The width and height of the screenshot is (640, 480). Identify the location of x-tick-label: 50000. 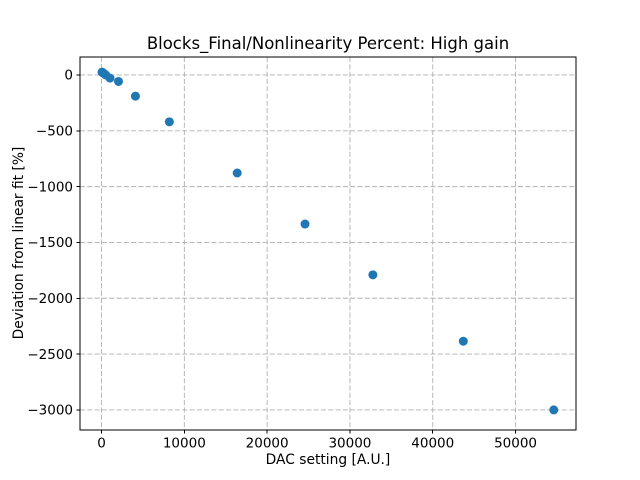
(515, 444).